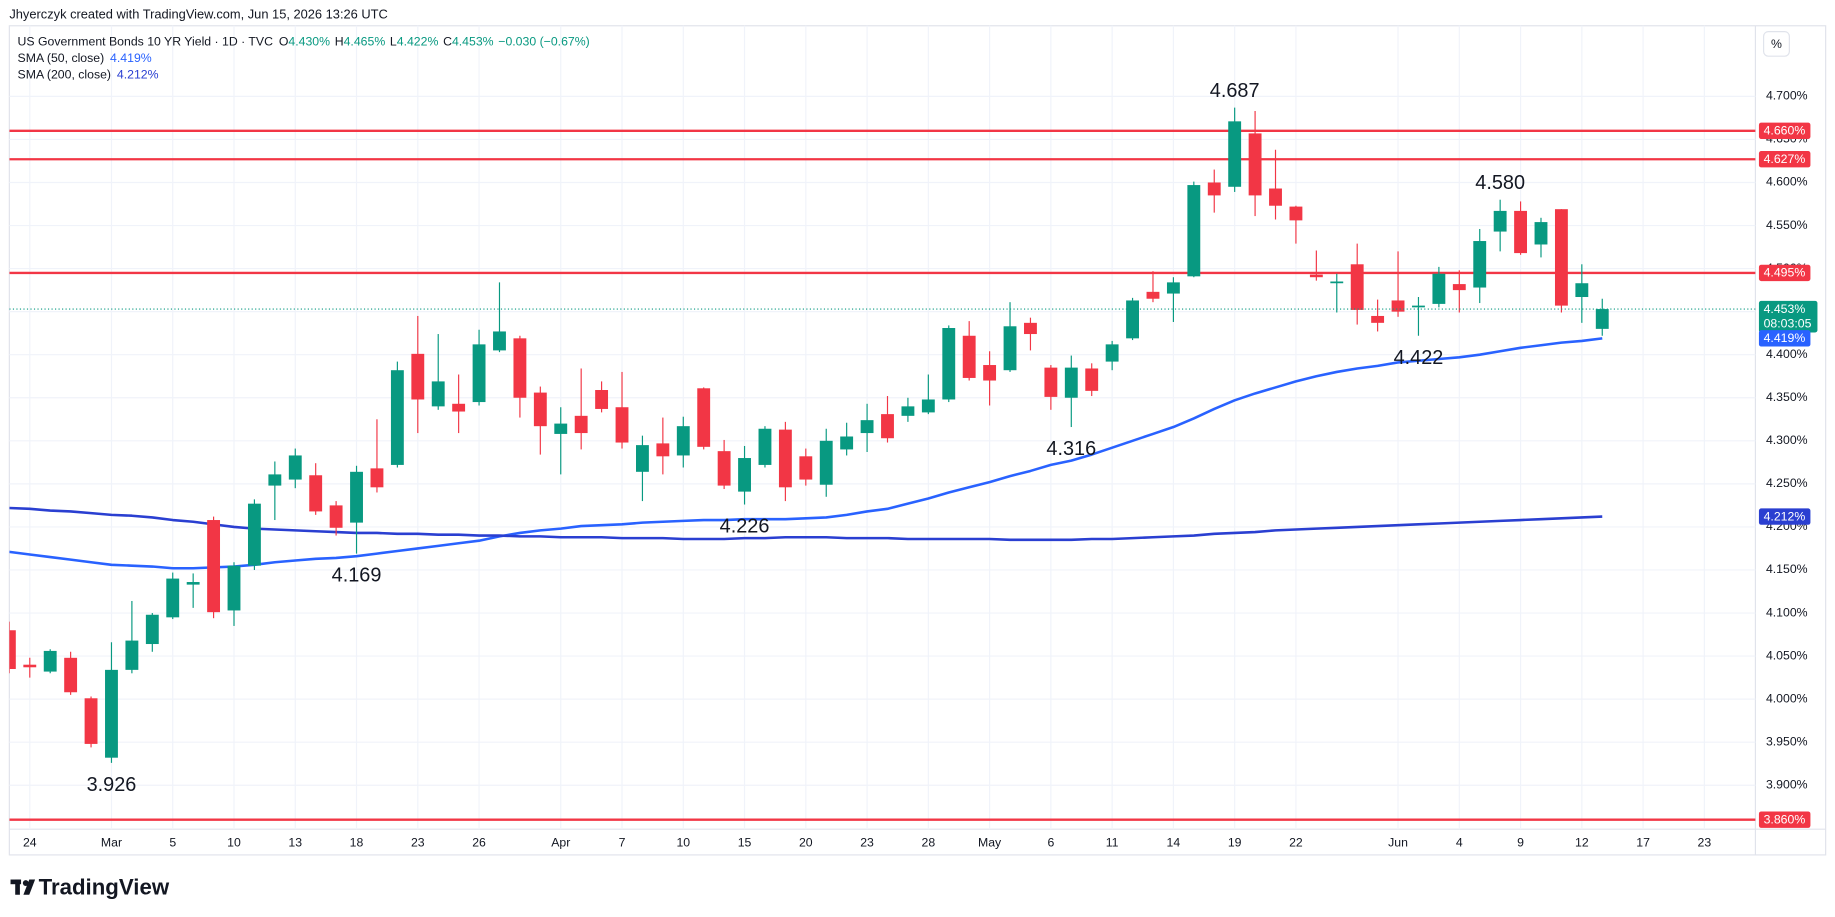 The width and height of the screenshot is (1835, 917). I want to click on legend-value: 4.465%, so click(365, 42).